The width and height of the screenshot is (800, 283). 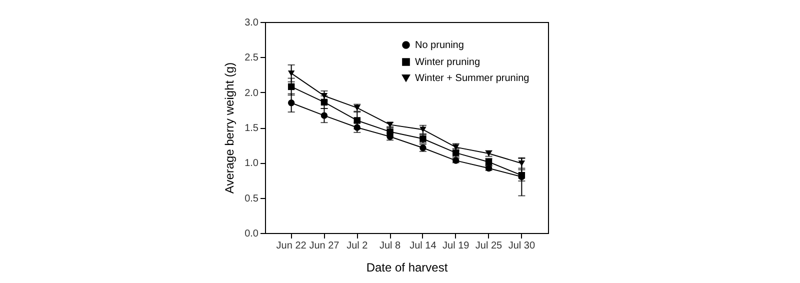 I want to click on x-tick-label: Jul 25, so click(x=489, y=246).